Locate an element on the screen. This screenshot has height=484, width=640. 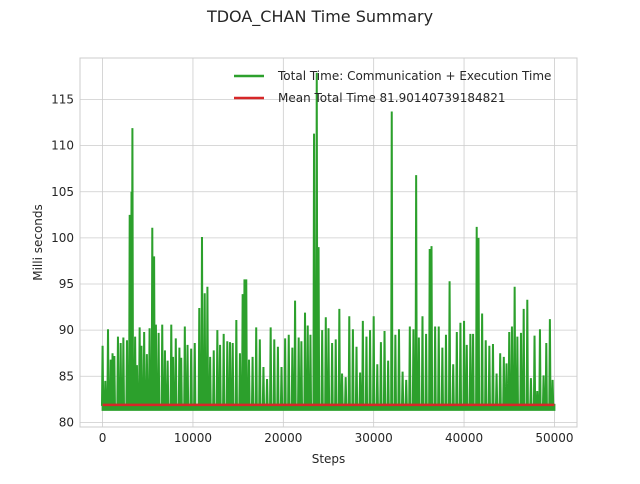
x-axis-label: Steps is located at coordinates (329, 459).